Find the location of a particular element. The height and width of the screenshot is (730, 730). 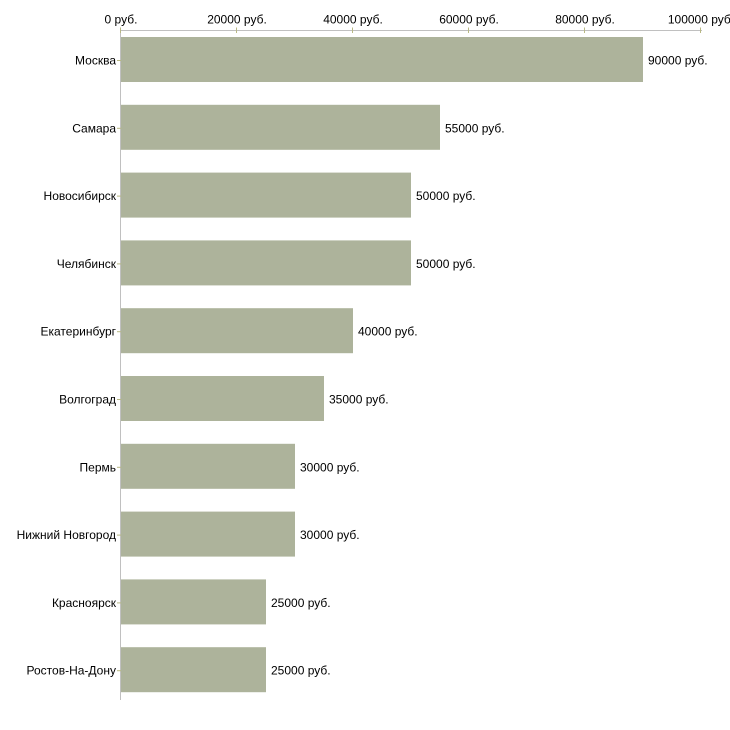

svg-text: Пермь is located at coordinates (98, 467).